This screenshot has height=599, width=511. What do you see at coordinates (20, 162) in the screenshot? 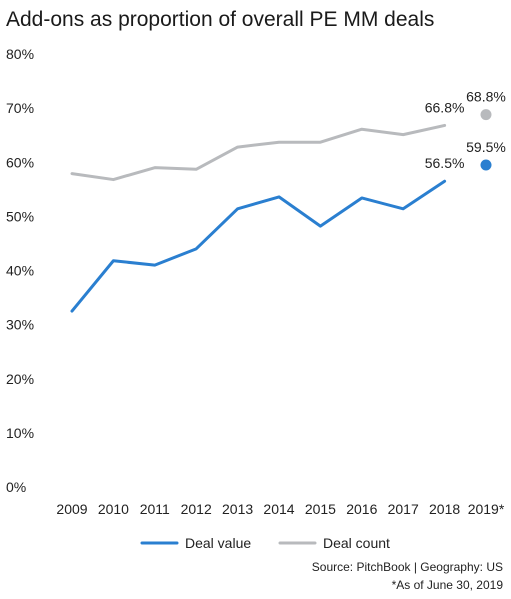
I see `y-tick-label: 60%` at bounding box center [20, 162].